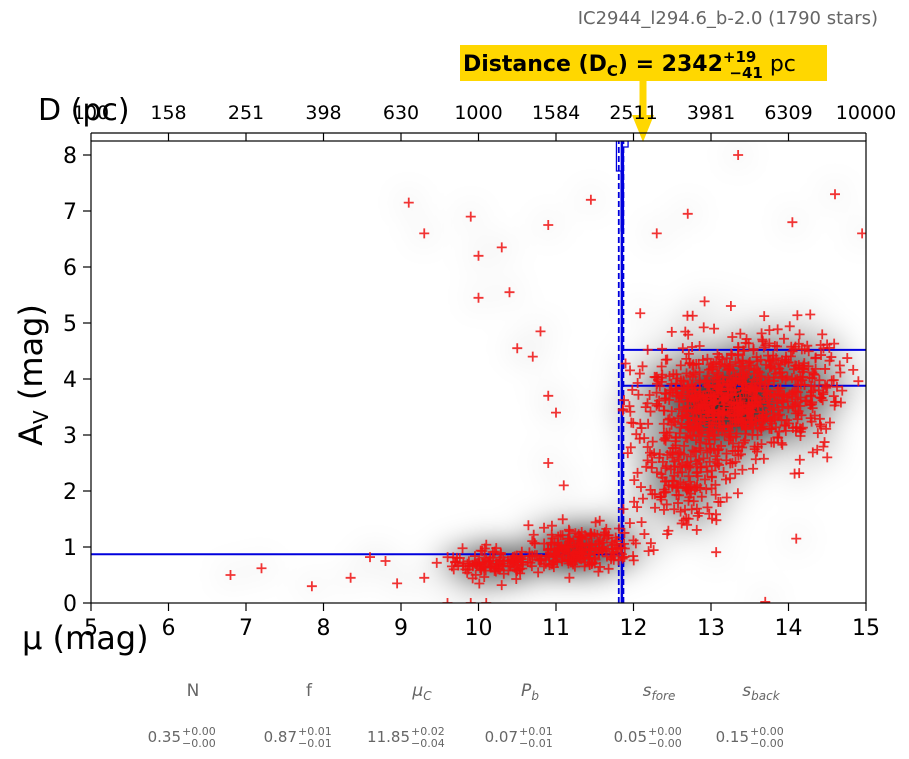 This screenshot has height=759, width=909. I want to click on param-name: Pb, so click(530, 692).